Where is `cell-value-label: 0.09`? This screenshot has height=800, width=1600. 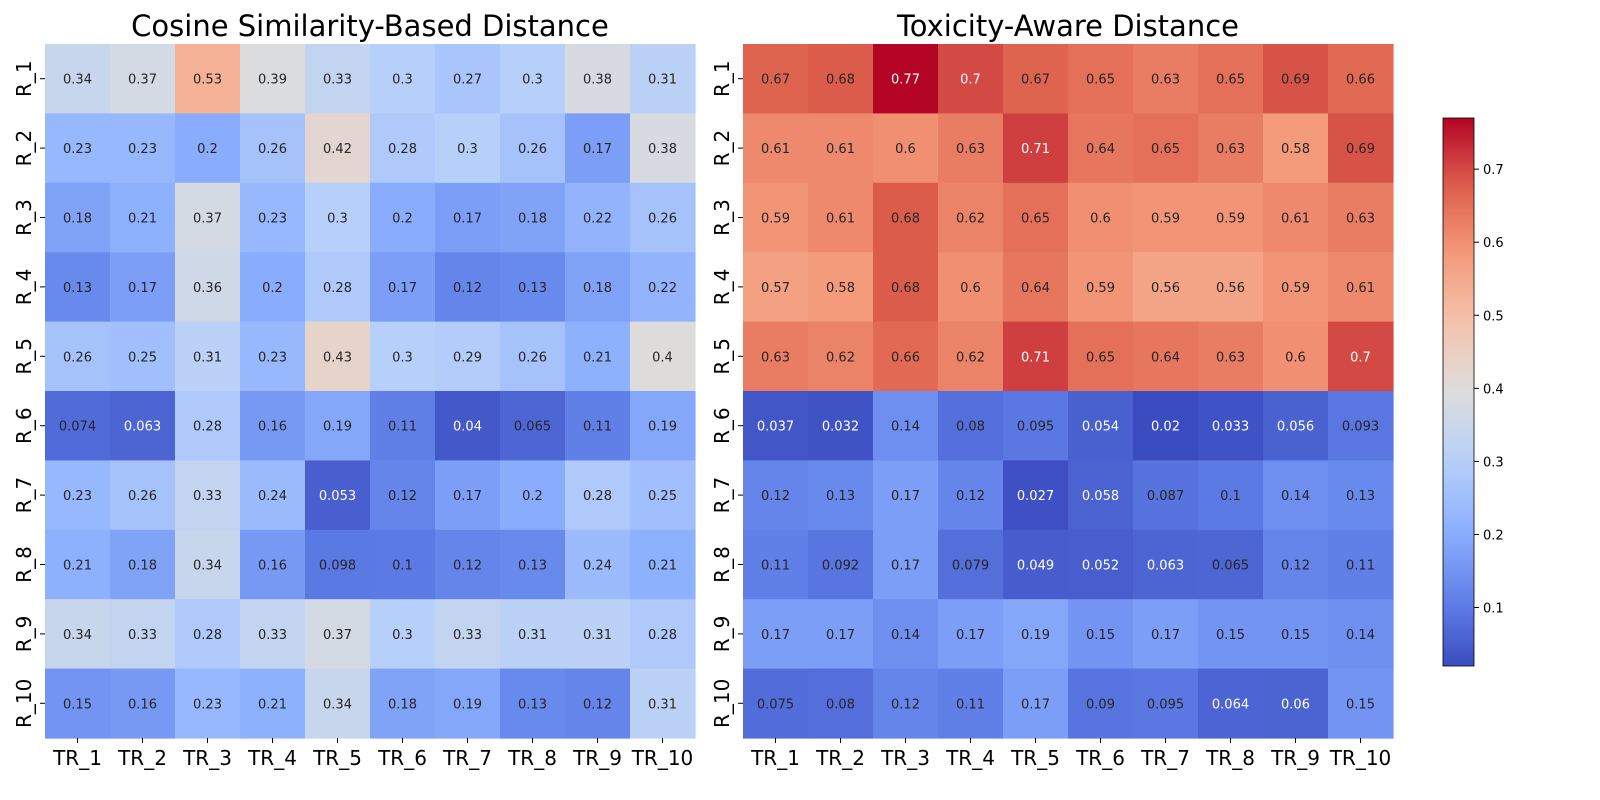
cell-value-label: 0.09 is located at coordinates (1100, 704).